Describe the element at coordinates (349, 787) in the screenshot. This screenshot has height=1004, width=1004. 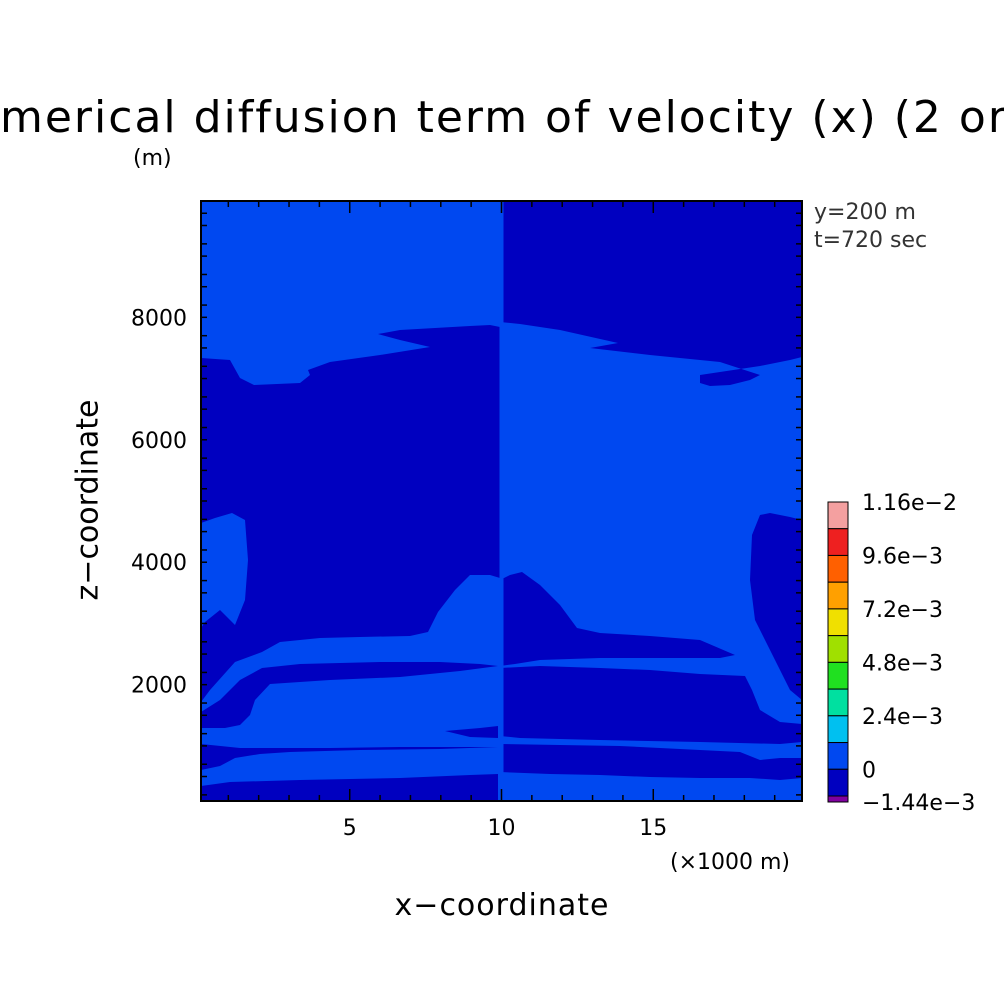
I see `contour-region-bottom-left` at that location.